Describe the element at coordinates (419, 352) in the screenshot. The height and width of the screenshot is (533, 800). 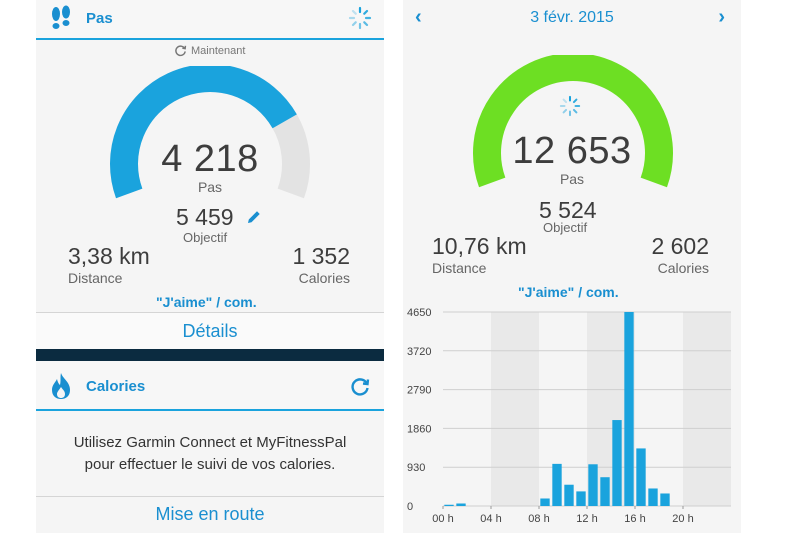
I see `y-tick-label: 3720` at that location.